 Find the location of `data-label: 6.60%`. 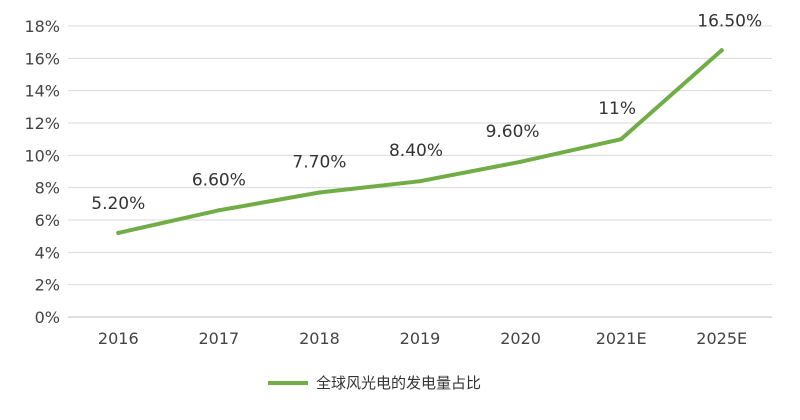

data-label: 6.60% is located at coordinates (219, 180).